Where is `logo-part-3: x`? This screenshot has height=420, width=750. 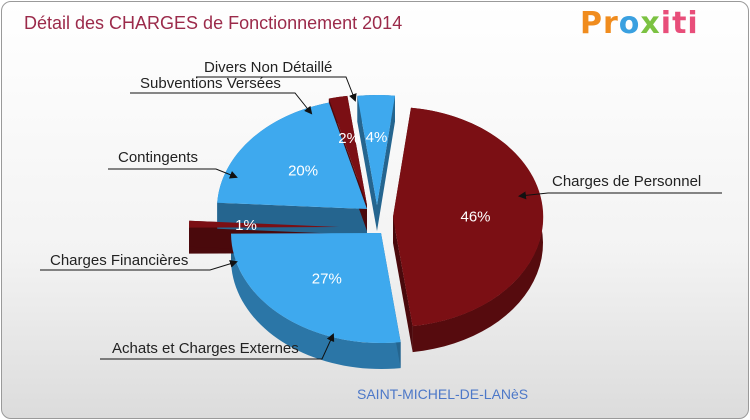
logo-part-3: x is located at coordinates (650, 23).